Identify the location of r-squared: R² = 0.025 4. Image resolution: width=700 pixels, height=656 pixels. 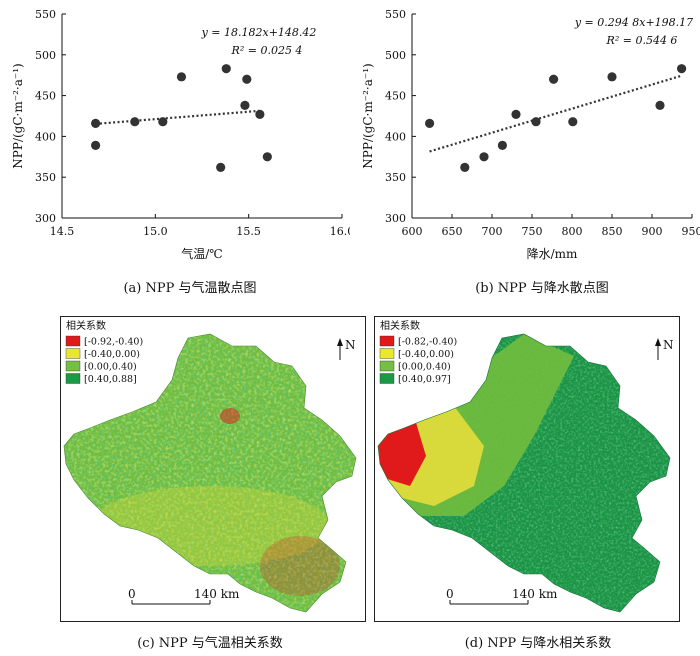
(267, 50).